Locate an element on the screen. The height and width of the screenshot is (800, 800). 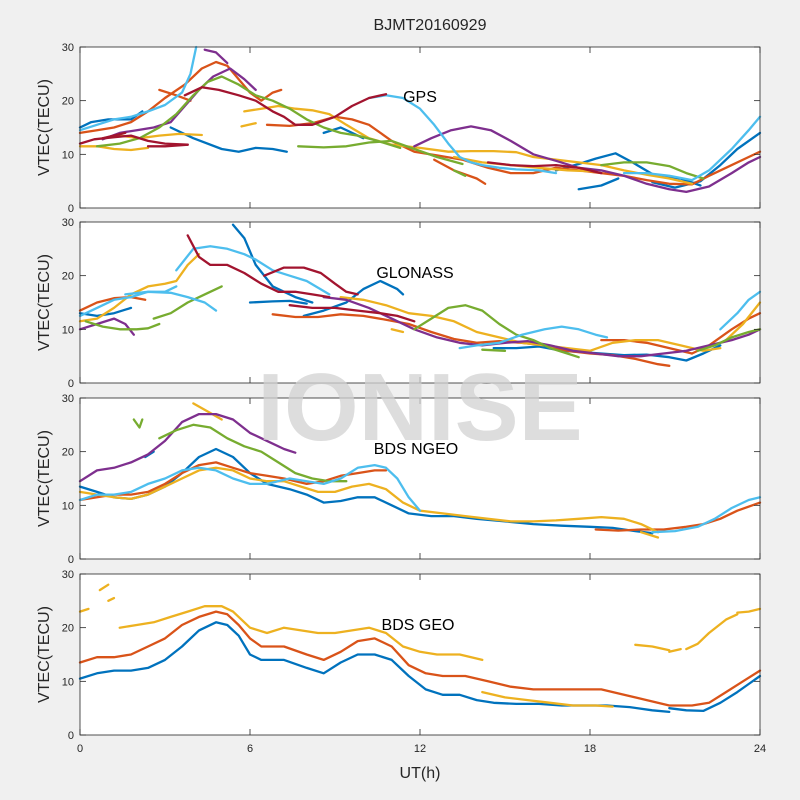
x-tick-label: 12 is located at coordinates (420, 749).